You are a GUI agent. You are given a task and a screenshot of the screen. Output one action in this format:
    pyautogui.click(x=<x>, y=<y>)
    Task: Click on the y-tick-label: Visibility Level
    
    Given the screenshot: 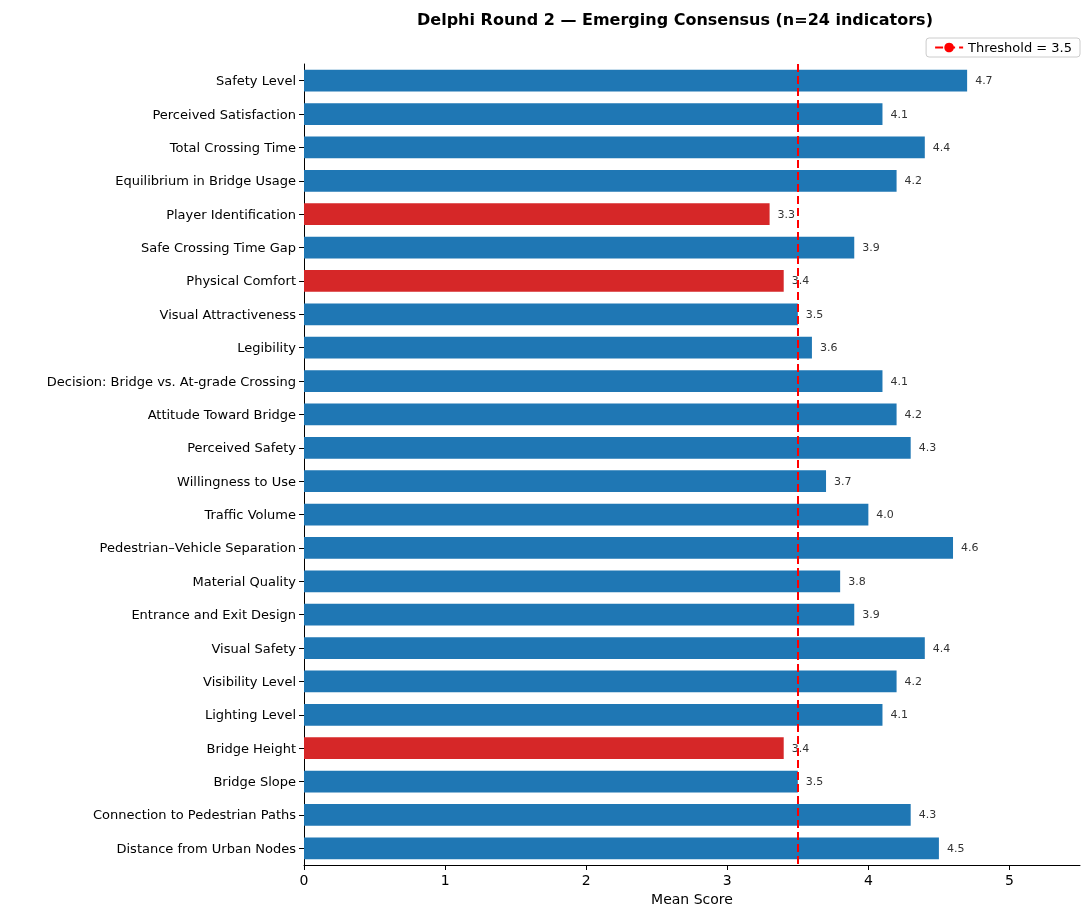 What is the action you would take?
    pyautogui.click(x=249, y=681)
    